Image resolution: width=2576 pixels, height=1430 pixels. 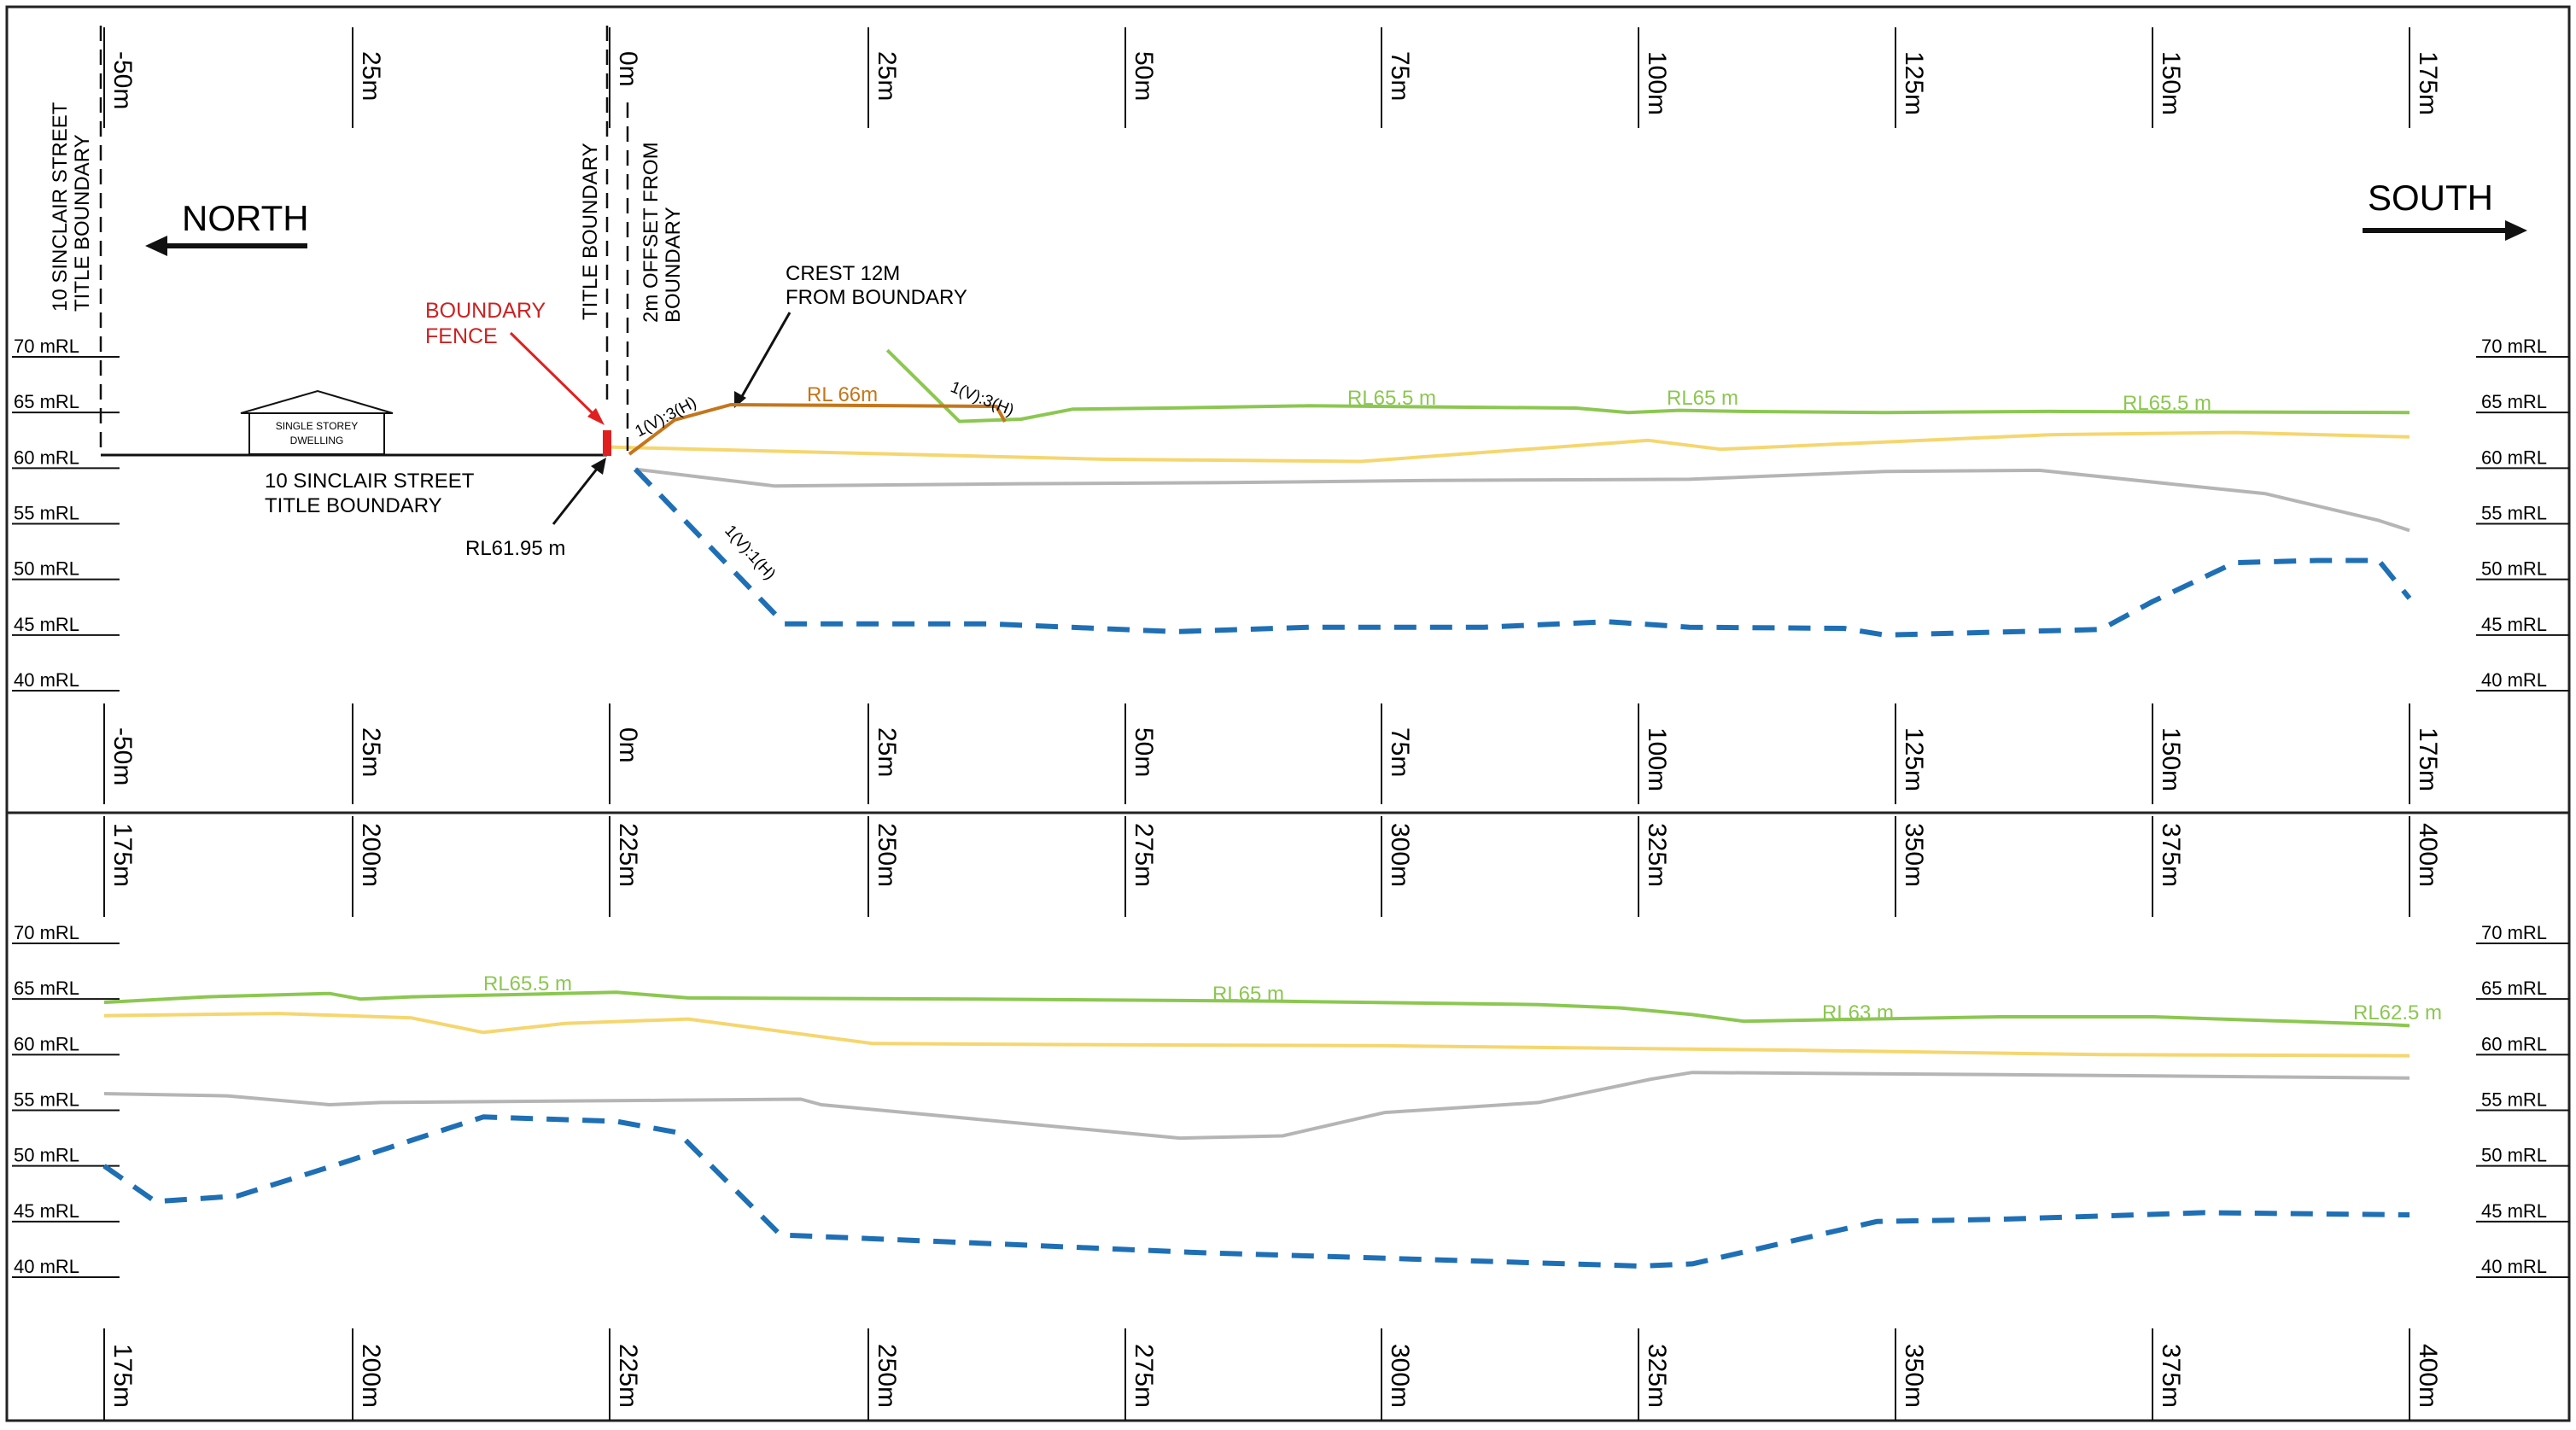 I want to click on tick-label-s2-bottom-0: 175m, so click(x=122, y=1376).